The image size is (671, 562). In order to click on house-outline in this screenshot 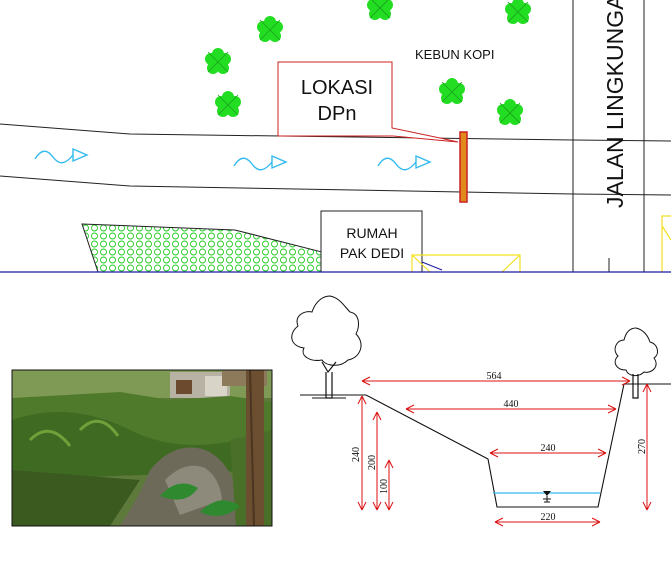, I will do `click(371, 241)`.